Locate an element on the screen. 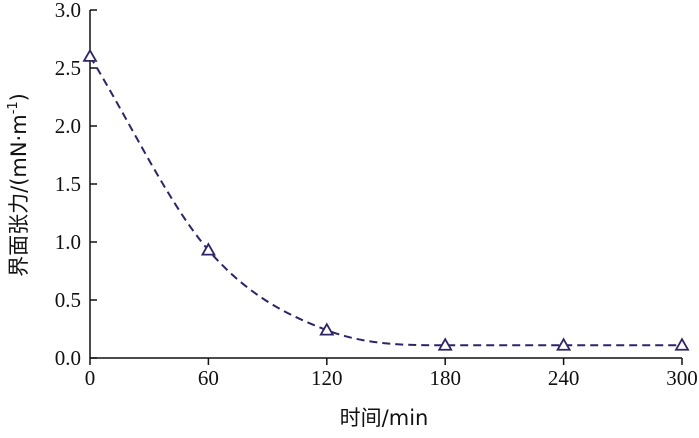 The height and width of the screenshot is (438, 699). y-axis-ticks: 0.0 0.5 1.0 1.5 2.0 2.5 3.0 is located at coordinates (76, 185).